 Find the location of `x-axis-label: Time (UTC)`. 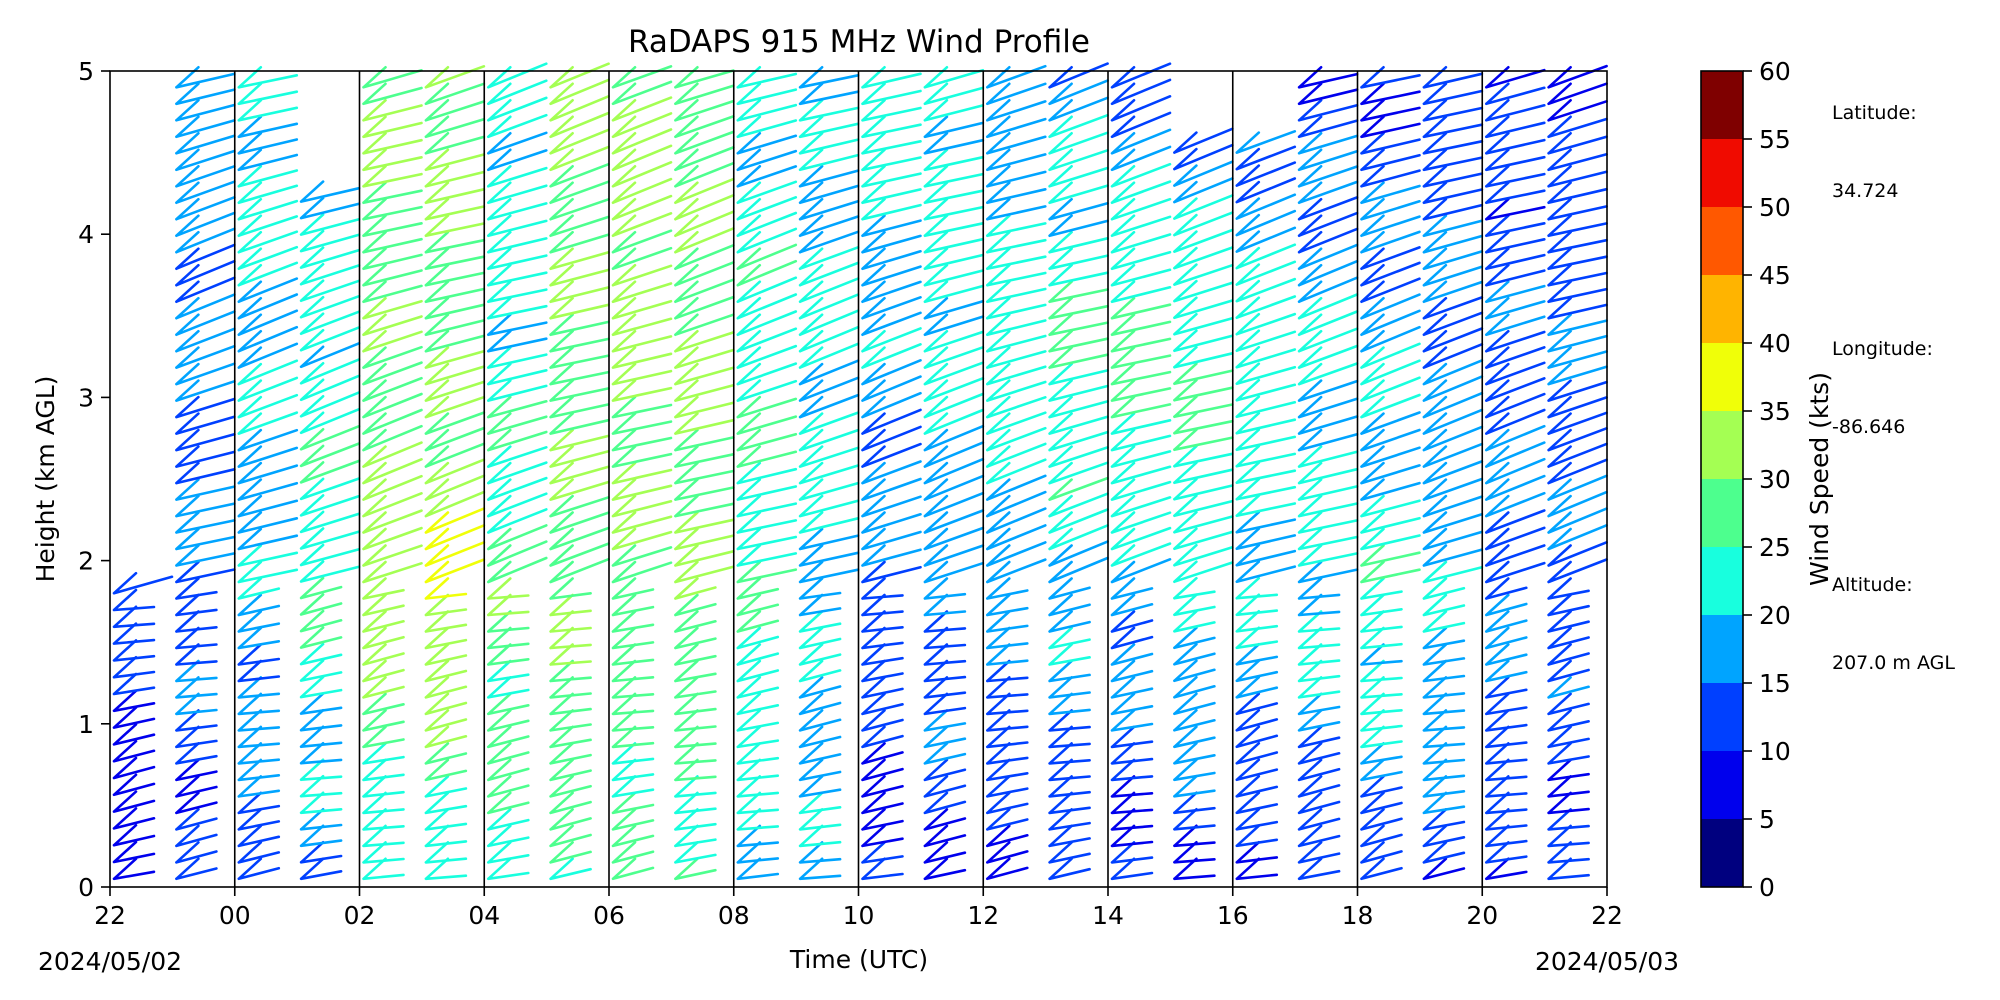

x-axis-label: Time (UTC) is located at coordinates (858, 959).